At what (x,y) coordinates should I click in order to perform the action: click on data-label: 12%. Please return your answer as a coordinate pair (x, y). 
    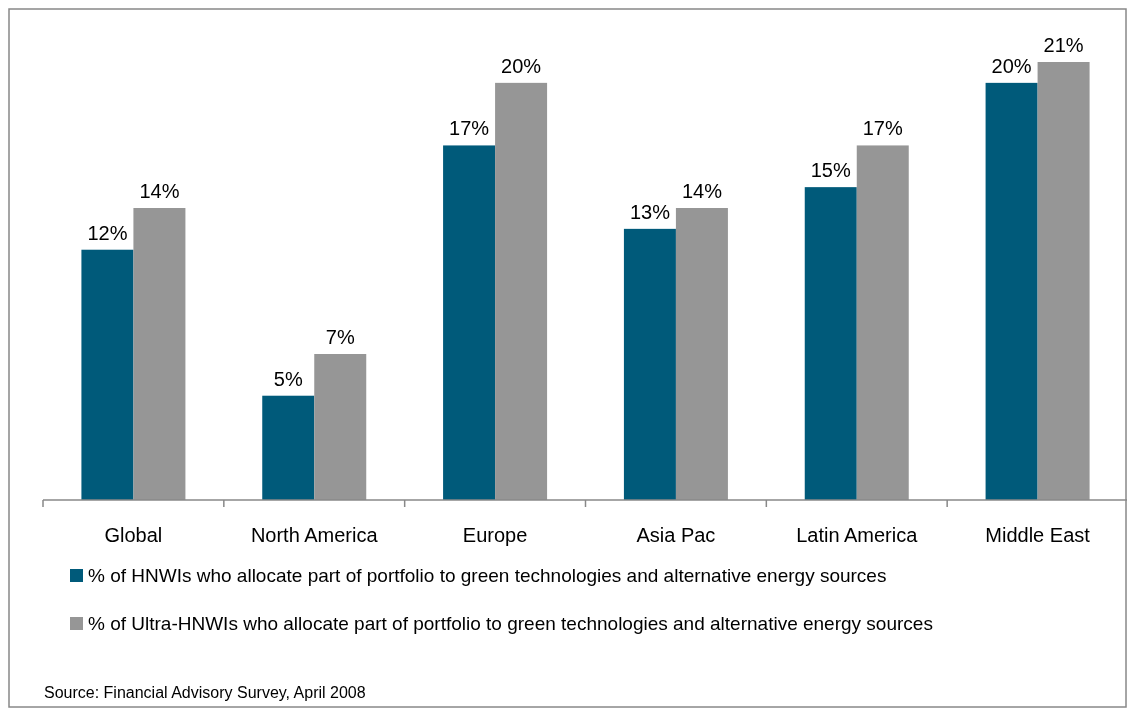
    Looking at the image, I should click on (107, 232).